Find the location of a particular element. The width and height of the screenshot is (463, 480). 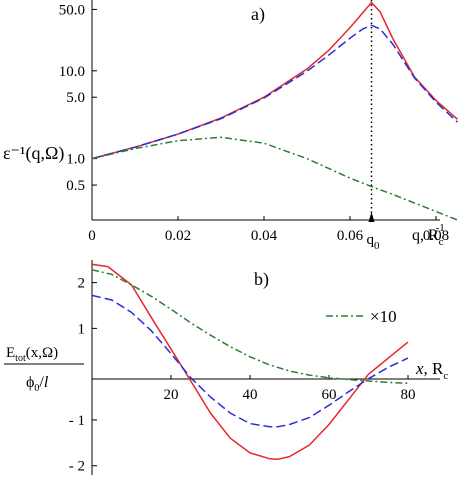

panel-b-x-tick-label: 80 is located at coordinates (408, 395).